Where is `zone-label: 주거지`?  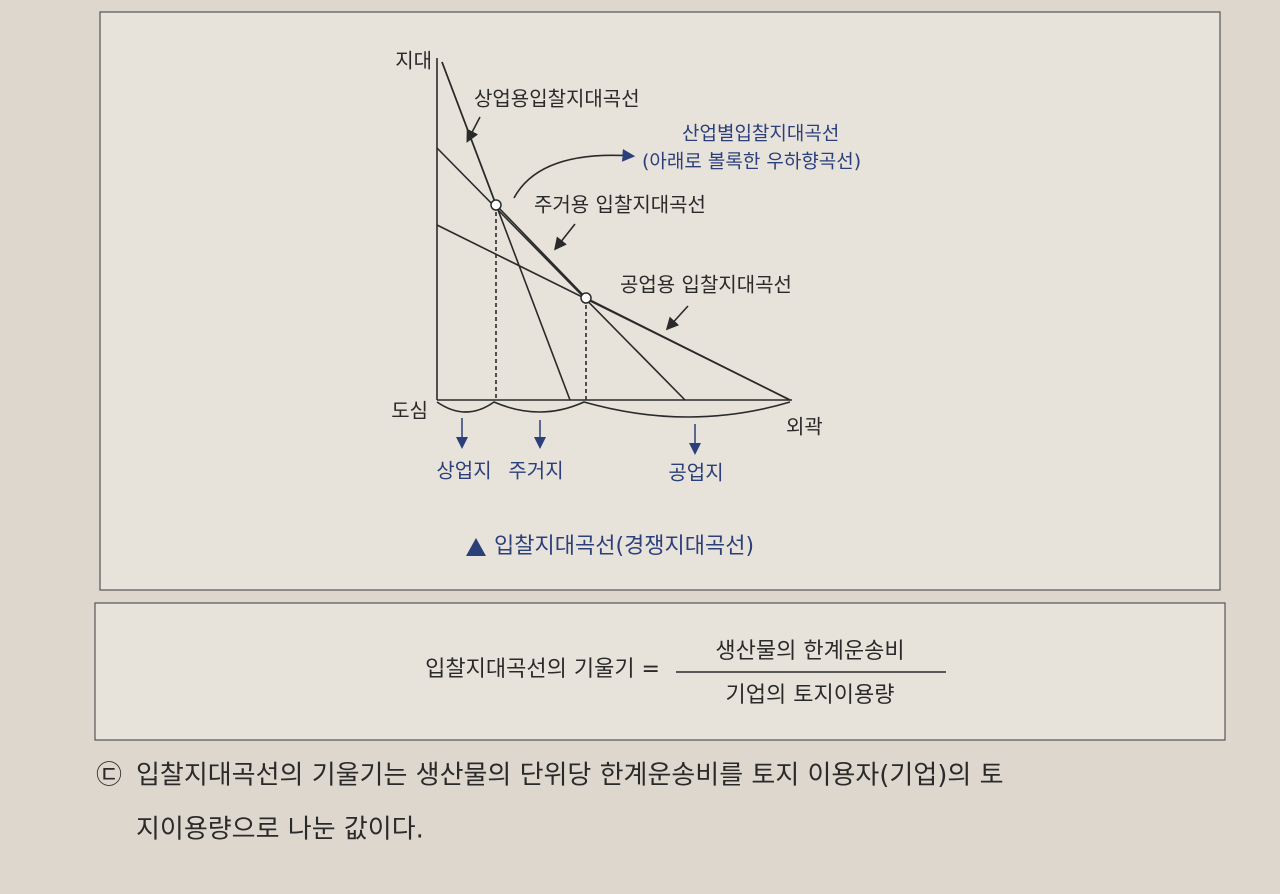 zone-label: 주거지 is located at coordinates (535, 471).